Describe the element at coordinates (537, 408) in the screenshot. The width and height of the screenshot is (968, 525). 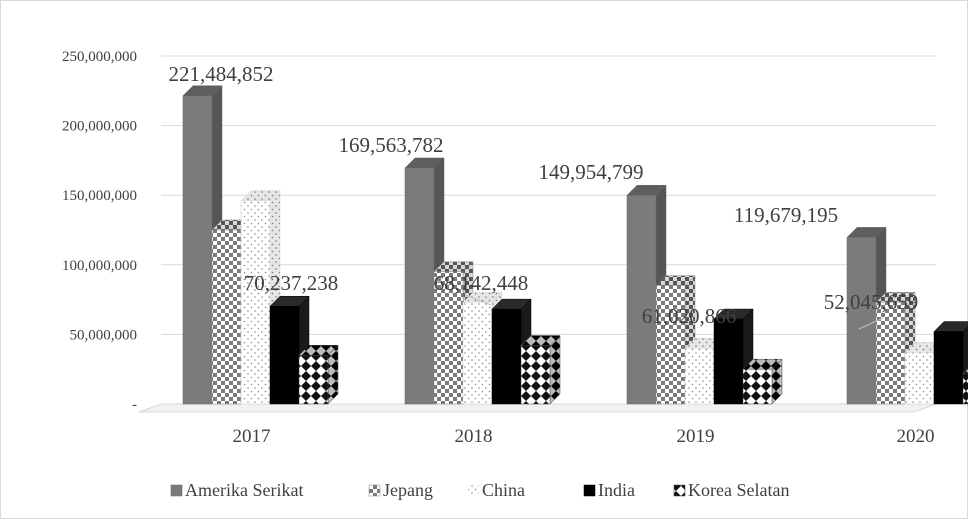
I see `floor` at that location.